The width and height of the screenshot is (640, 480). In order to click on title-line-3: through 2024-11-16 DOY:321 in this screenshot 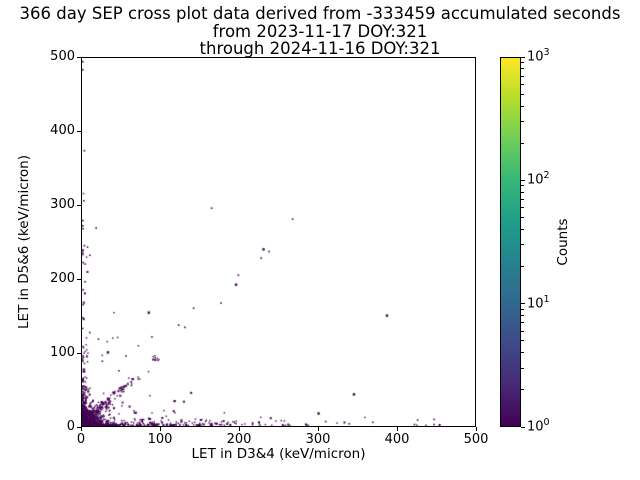, I will do `click(320, 48)`.